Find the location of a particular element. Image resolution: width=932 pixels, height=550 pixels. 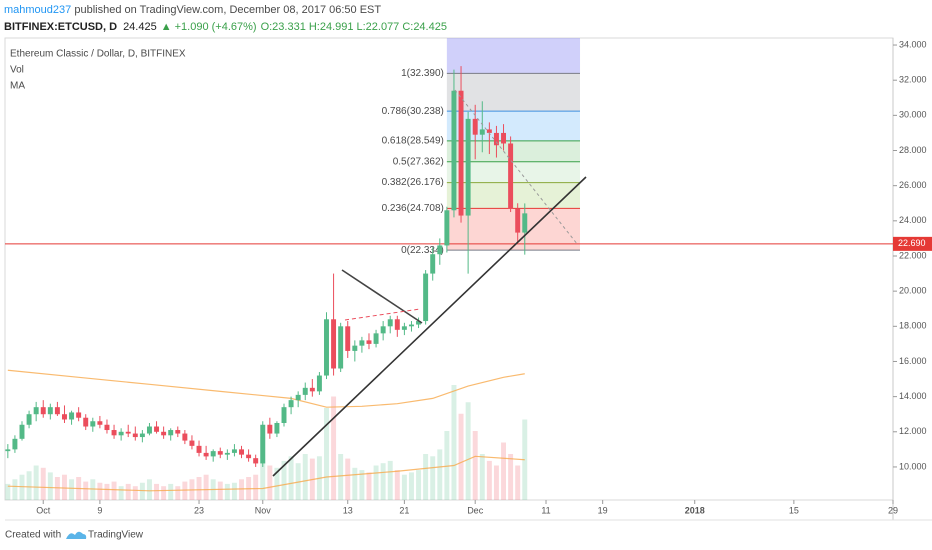

fib-label: 0.382(26.176) is located at coordinates (413, 182).